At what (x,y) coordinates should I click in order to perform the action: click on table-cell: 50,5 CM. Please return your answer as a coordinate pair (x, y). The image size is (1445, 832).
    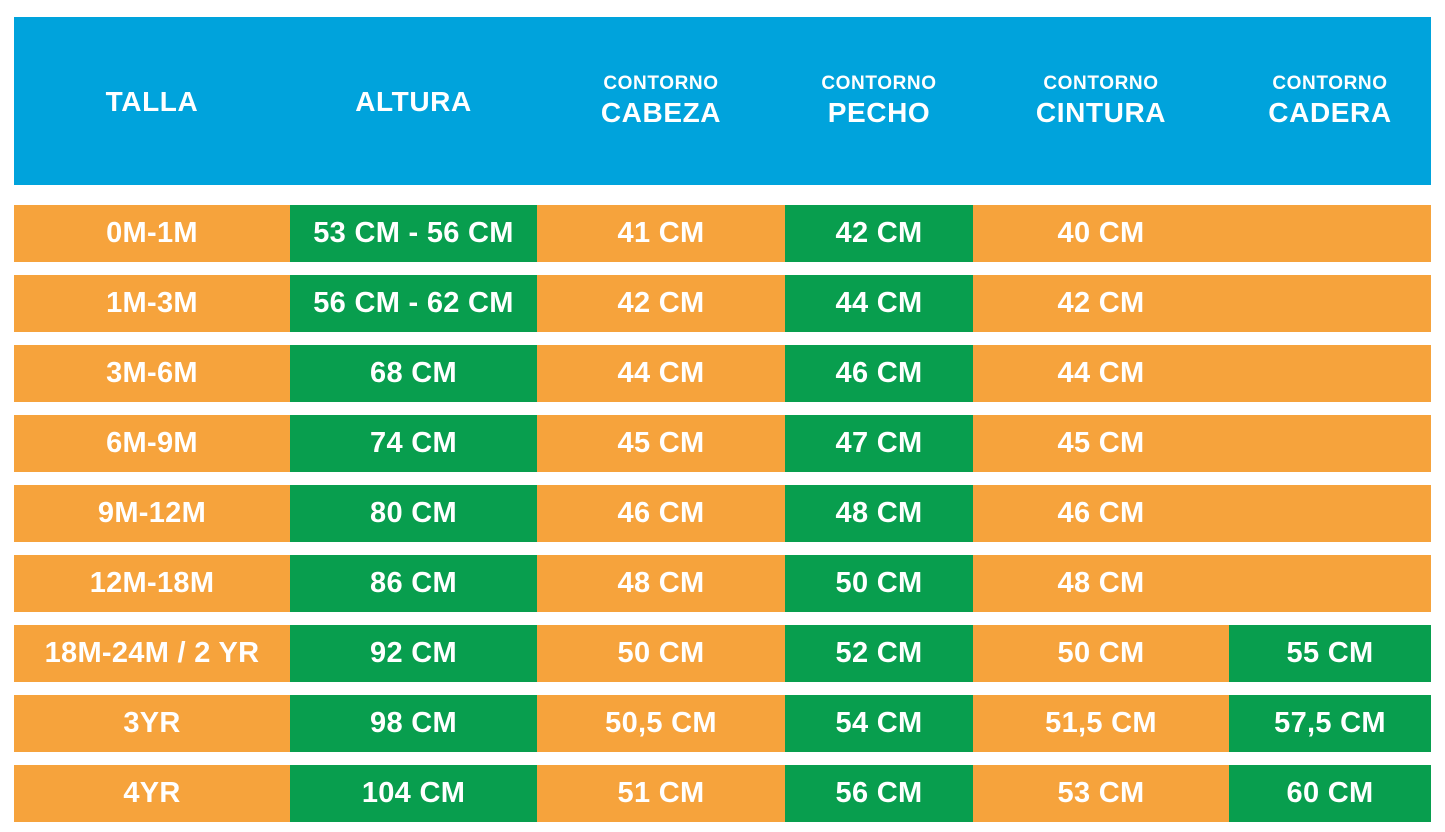
    Looking at the image, I should click on (661, 723).